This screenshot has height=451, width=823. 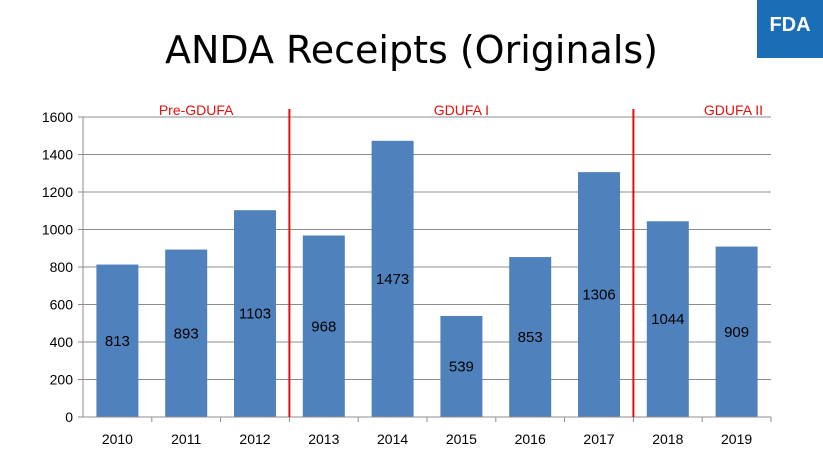 What do you see at coordinates (57, 192) in the screenshot?
I see `y-tick-label: 1200` at bounding box center [57, 192].